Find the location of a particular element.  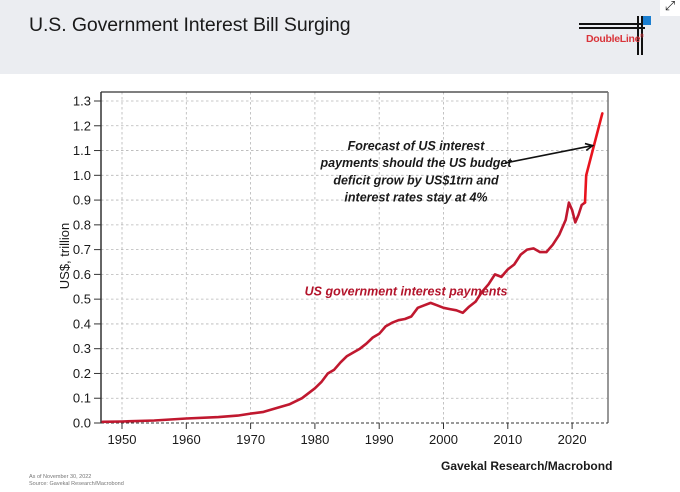

y-tick-label: 0.9 is located at coordinates (82, 200).